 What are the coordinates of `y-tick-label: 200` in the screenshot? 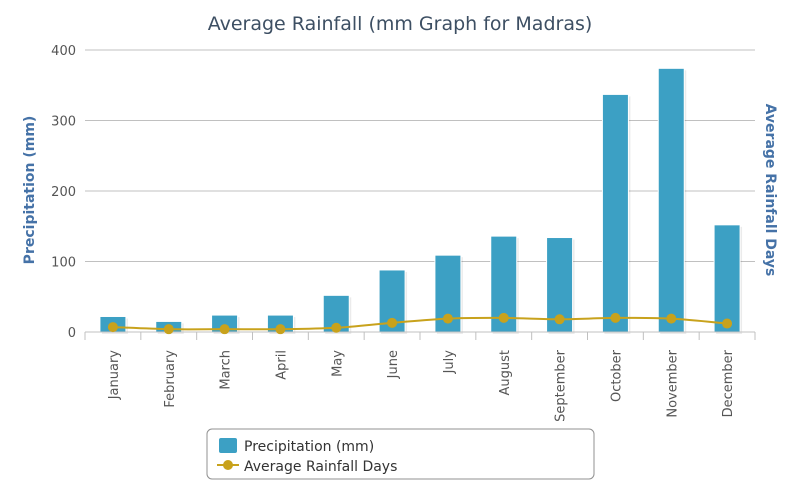 It's located at (63, 192).